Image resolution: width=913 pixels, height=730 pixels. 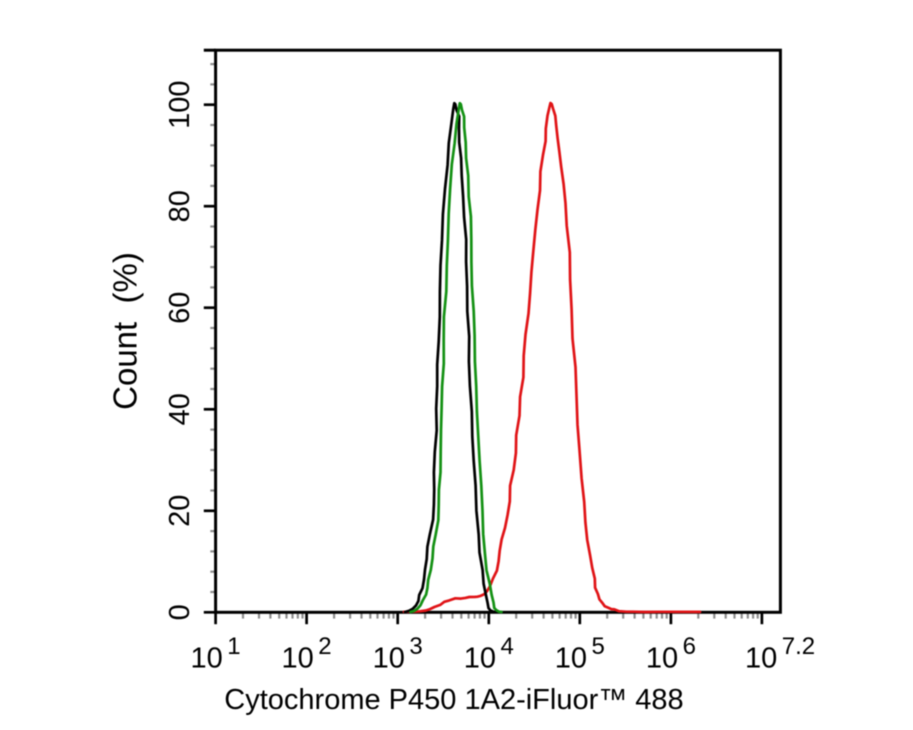 What do you see at coordinates (180, 612) in the screenshot?
I see `svg-text: 0` at bounding box center [180, 612].